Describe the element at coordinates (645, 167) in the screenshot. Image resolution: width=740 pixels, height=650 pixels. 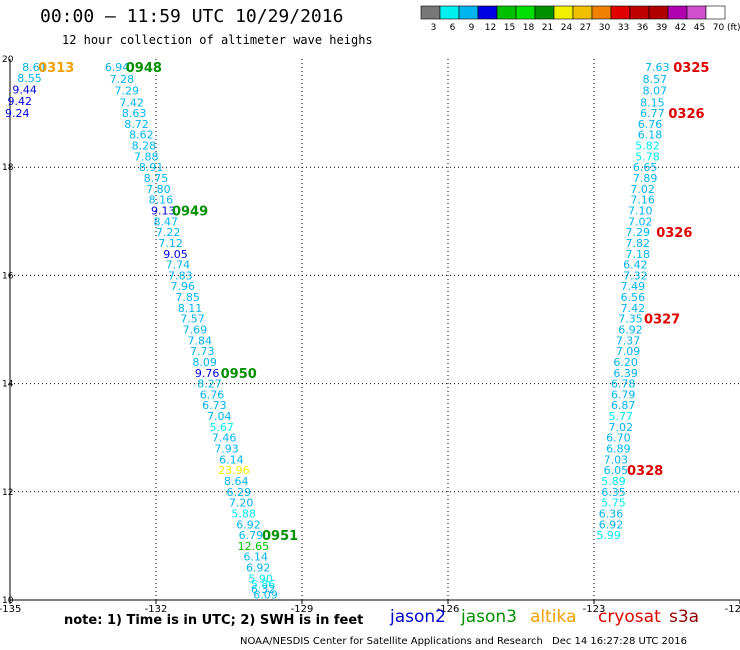
I see `swh-value-label: 6.65` at that location.